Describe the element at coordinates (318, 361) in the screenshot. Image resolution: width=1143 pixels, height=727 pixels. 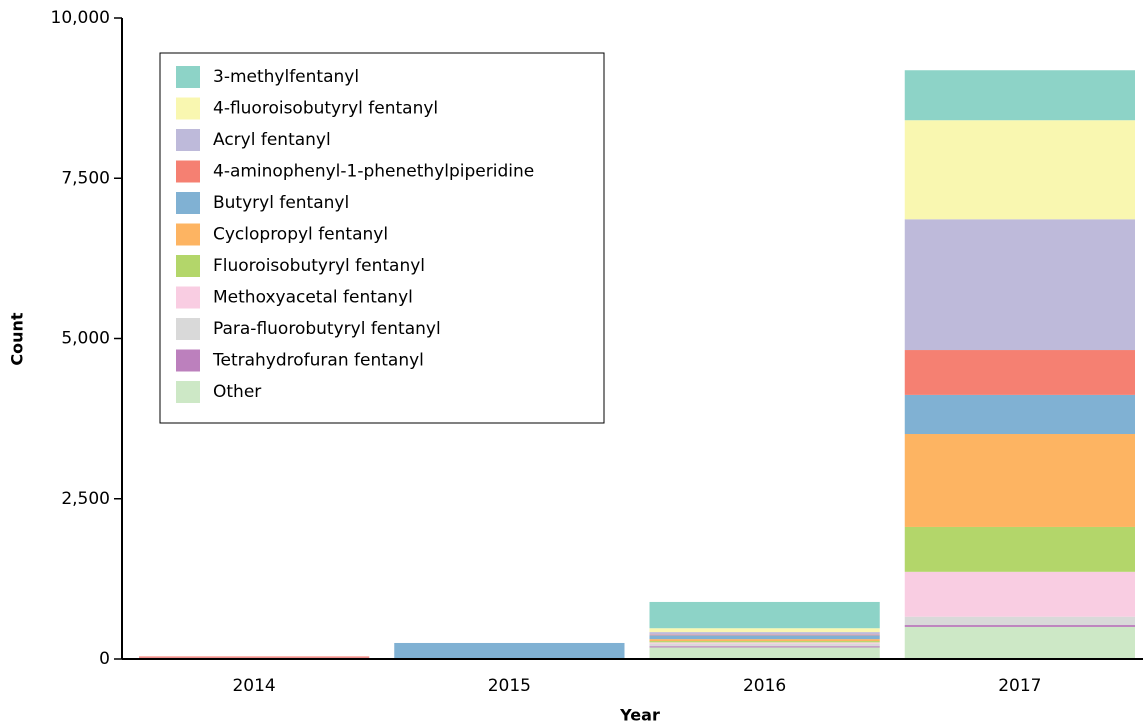
I see `legend-label: Tetrahydrofuran fentanyl` at that location.